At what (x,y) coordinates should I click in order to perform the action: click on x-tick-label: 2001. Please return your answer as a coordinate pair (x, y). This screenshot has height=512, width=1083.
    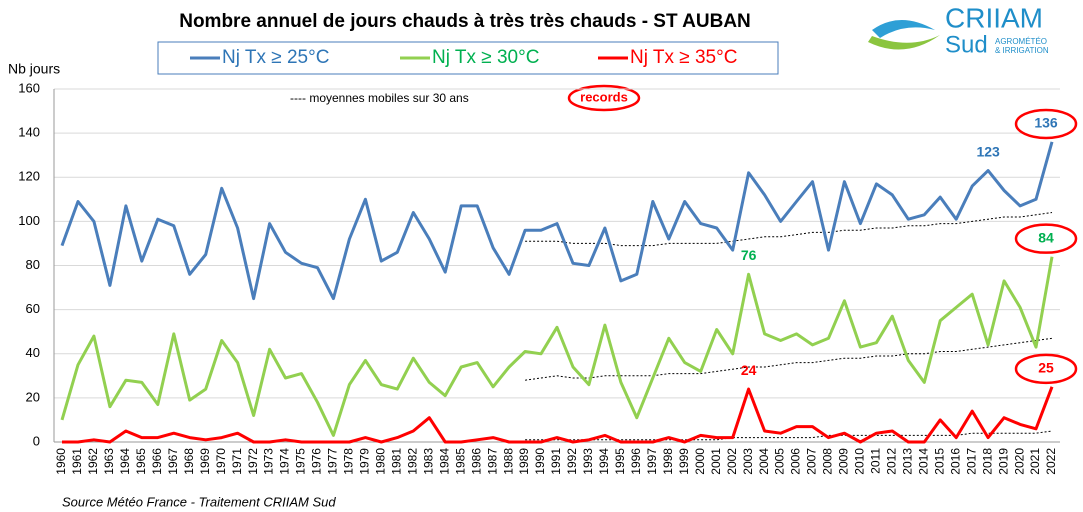
    Looking at the image, I should click on (716, 461).